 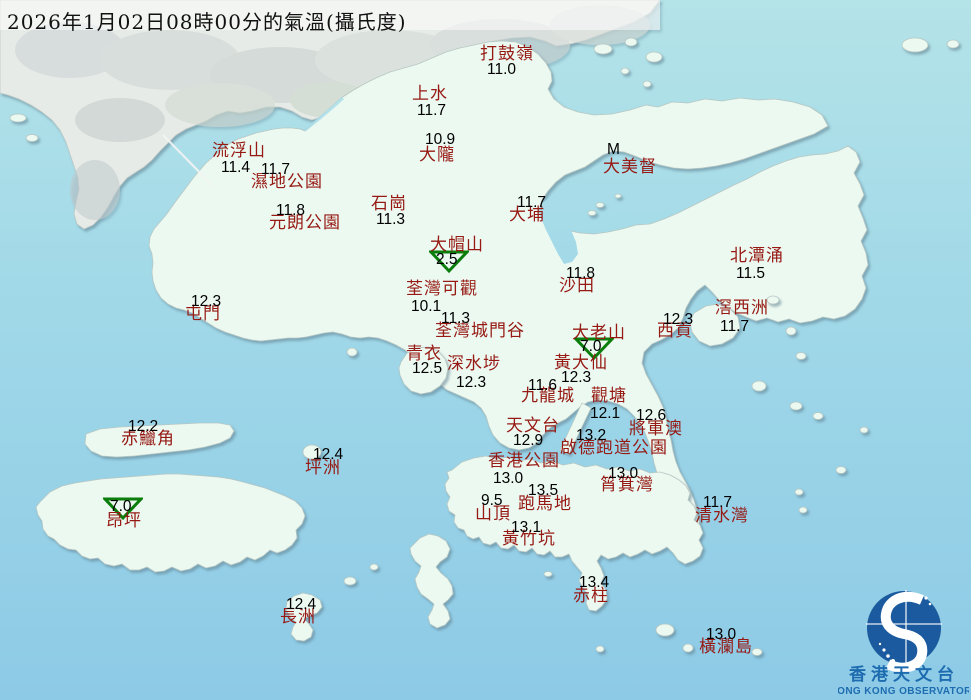 What do you see at coordinates (627, 485) in the screenshot?
I see `station-name: 筲箕灣` at bounding box center [627, 485].